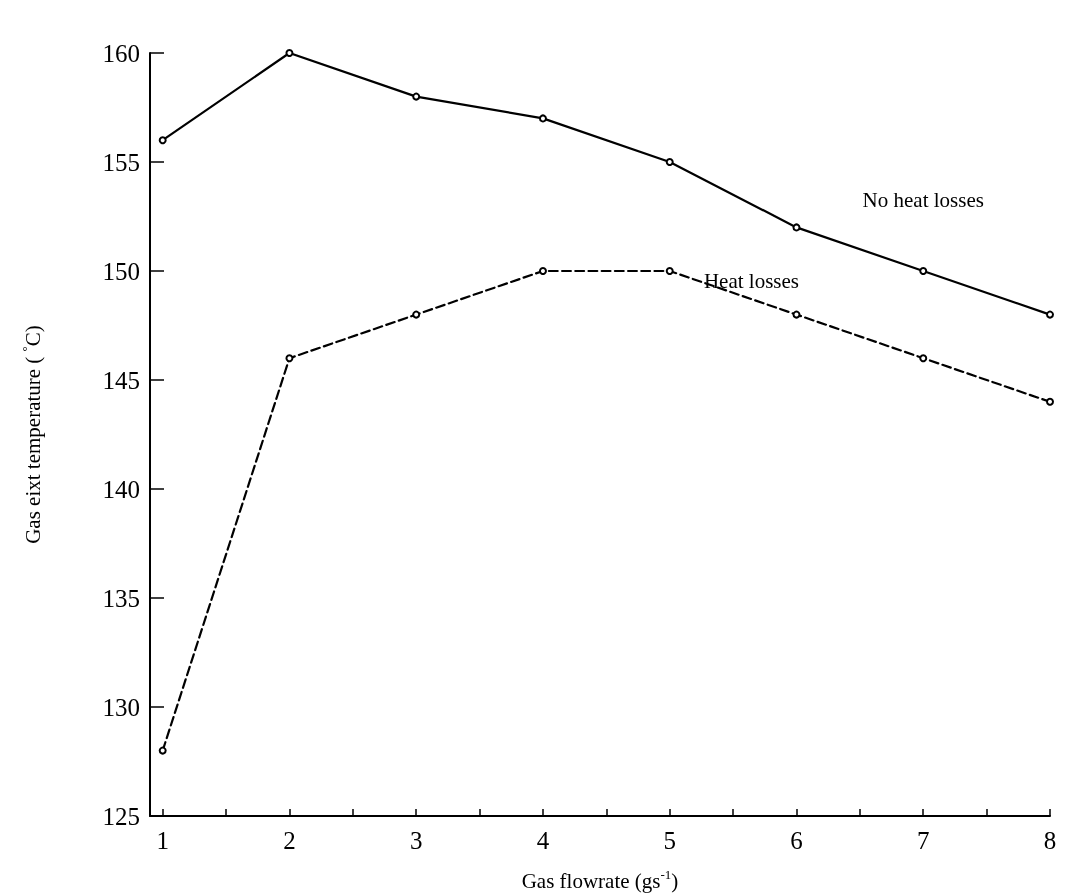 This screenshot has height=896, width=1076. What do you see at coordinates (923, 199) in the screenshot?
I see `series-label: No heat losses` at bounding box center [923, 199].